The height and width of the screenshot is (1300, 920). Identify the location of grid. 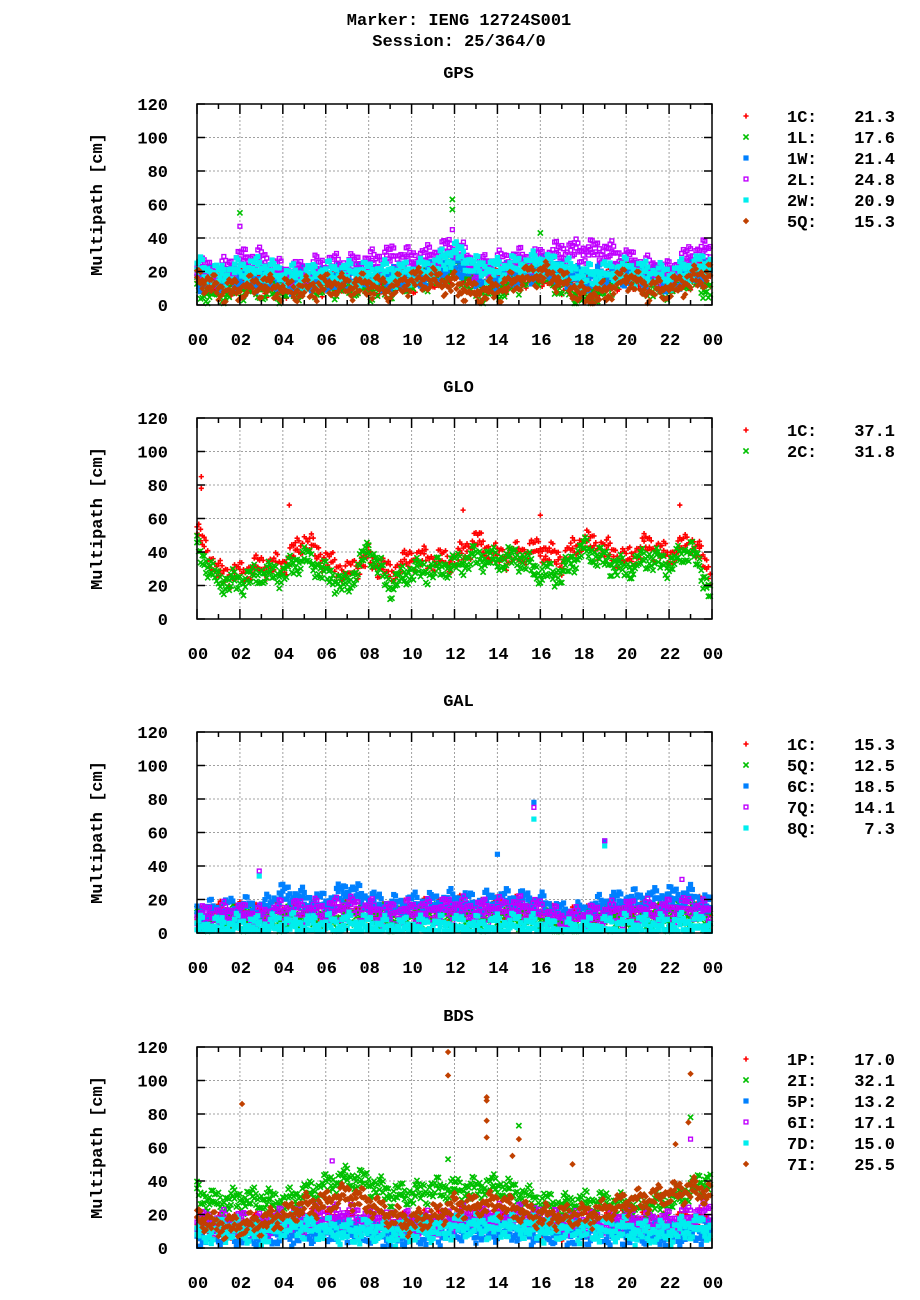
(454, 204).